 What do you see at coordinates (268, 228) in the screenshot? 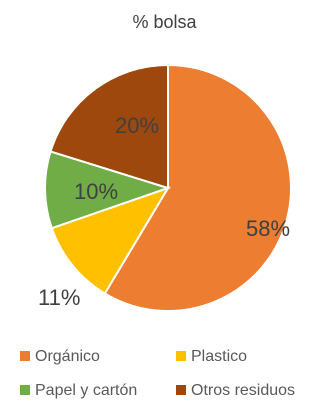
I see `slice-label-1: 58%` at bounding box center [268, 228].